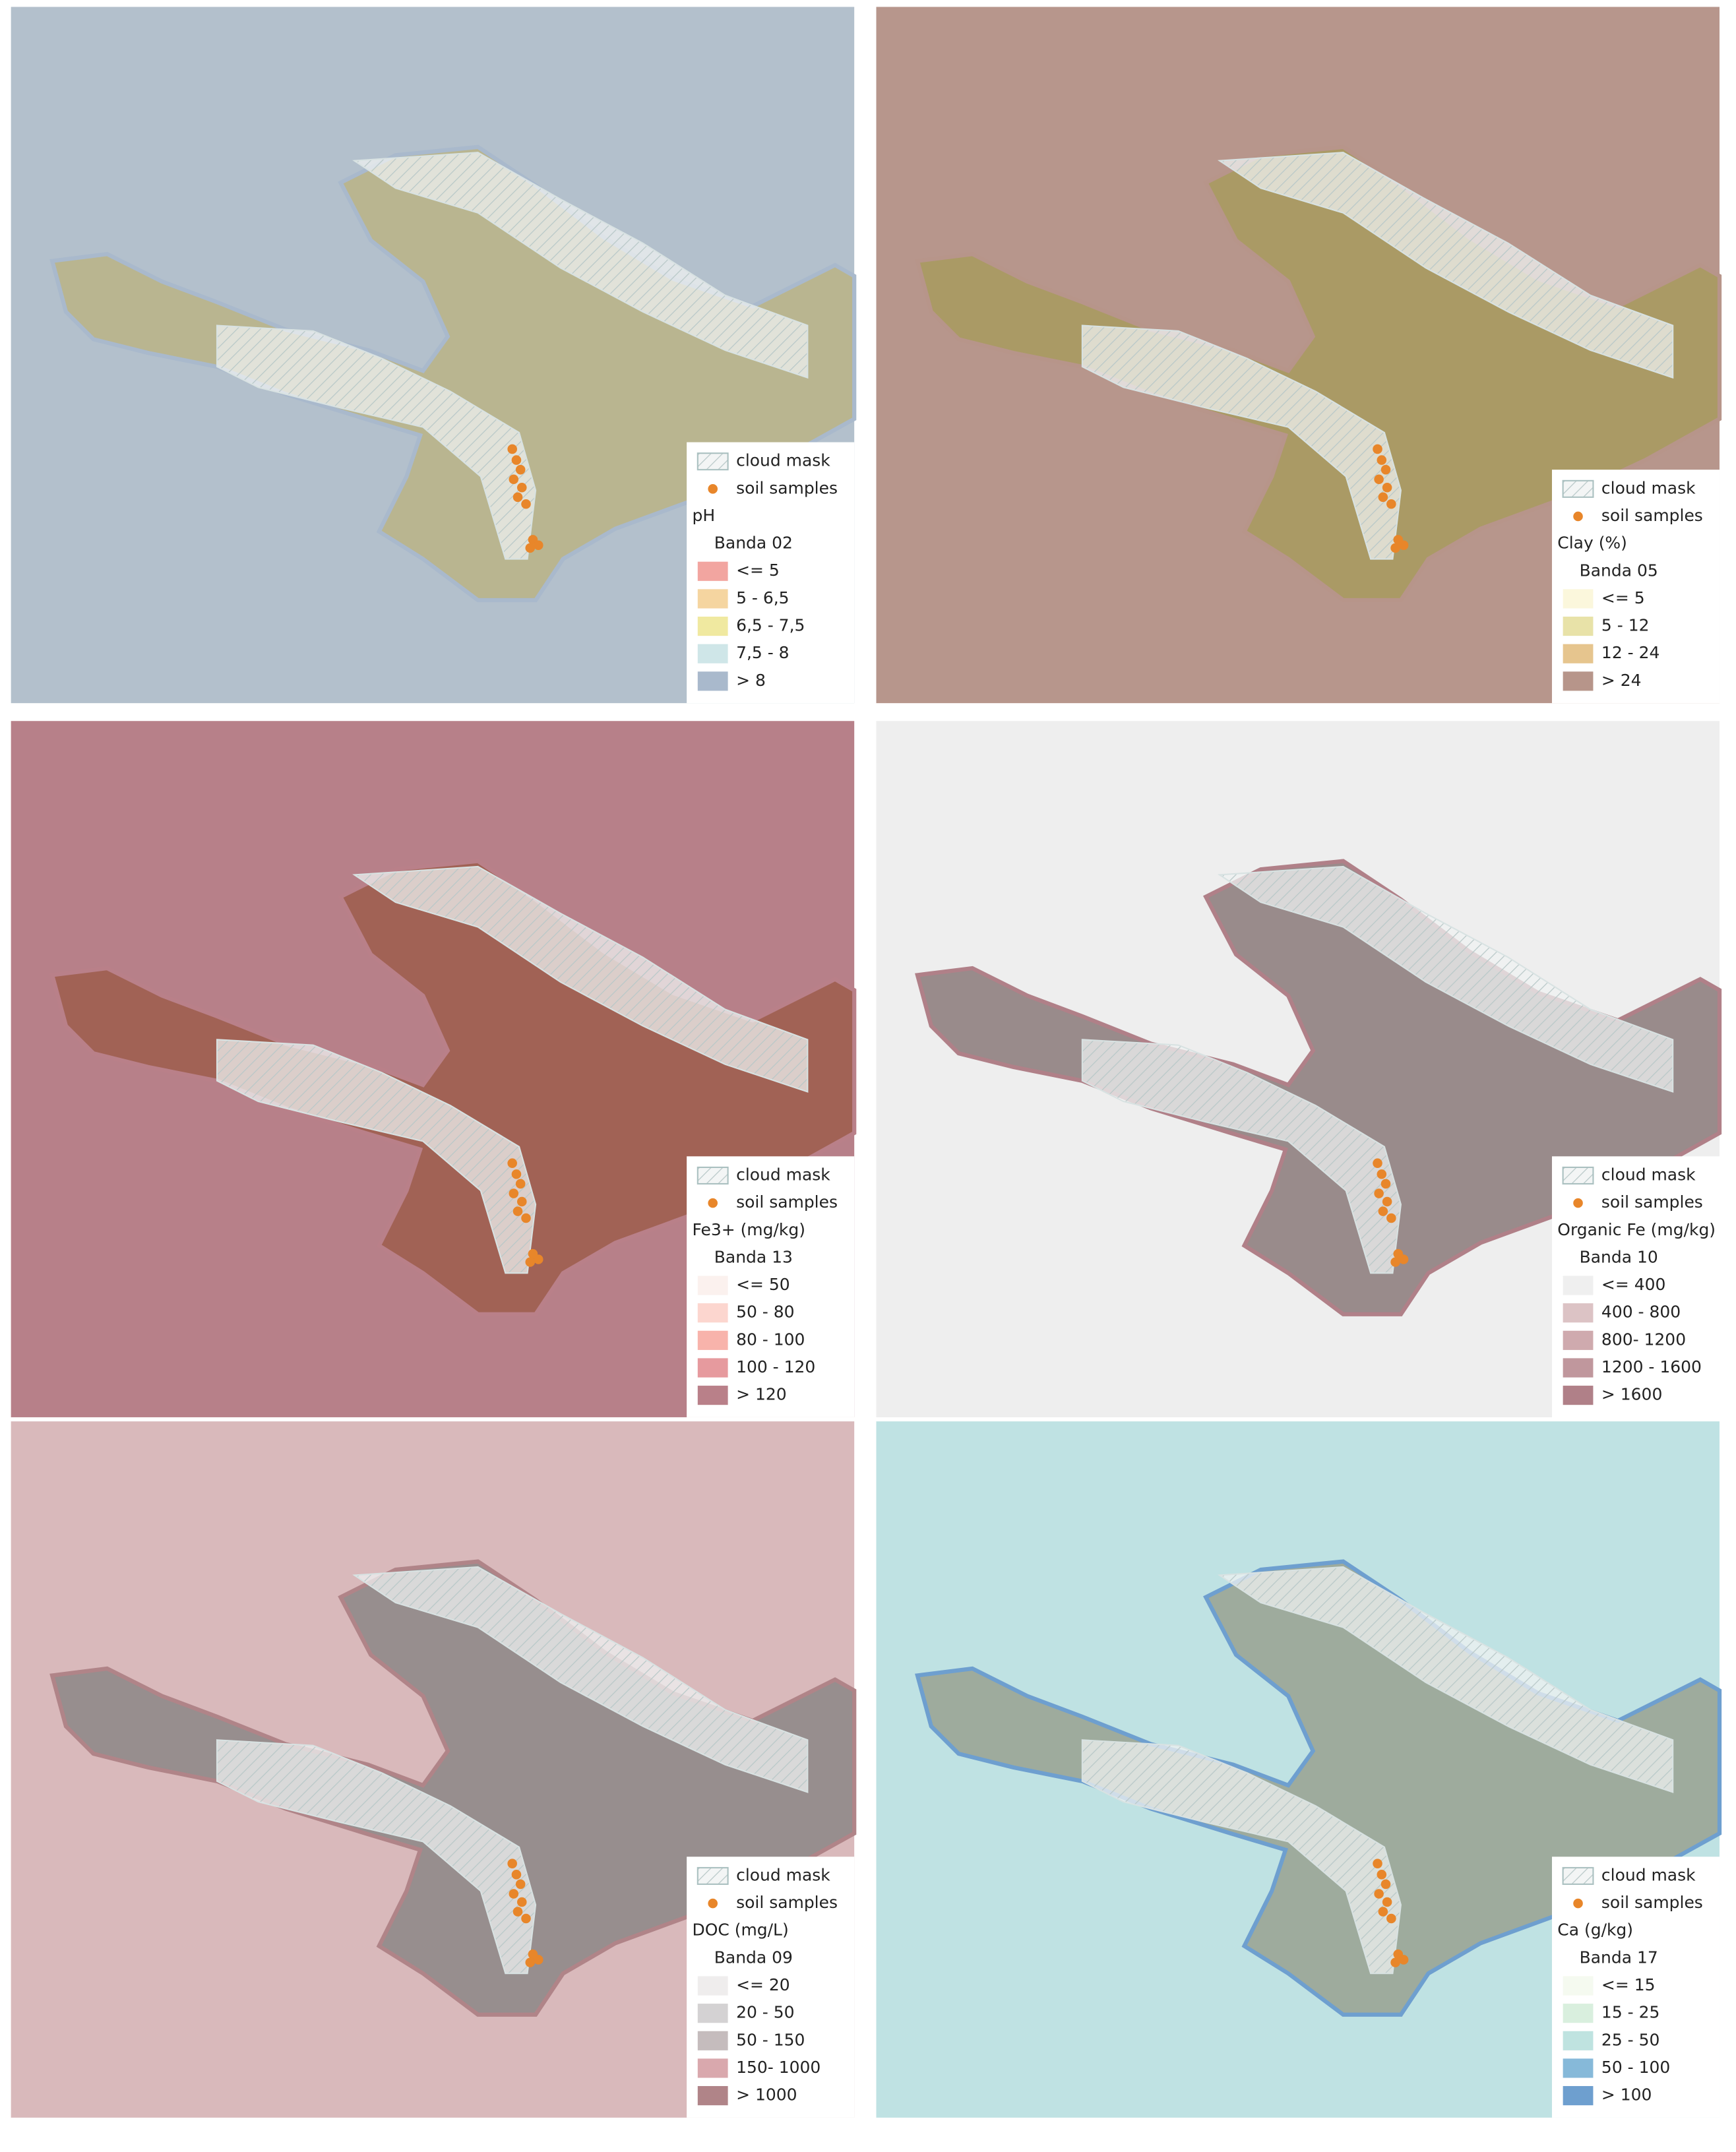 The image size is (1736, 2152). I want to click on legend-band: Banda 05, so click(1619, 571).